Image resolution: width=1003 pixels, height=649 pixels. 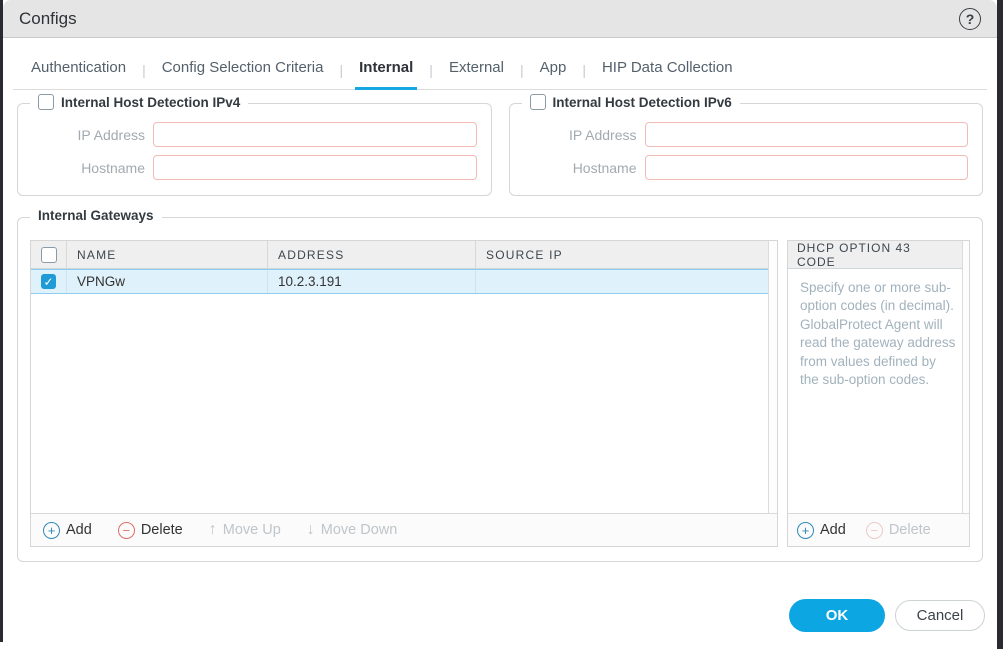 I want to click on move-down-button: ↓ Move Down, so click(x=352, y=530).